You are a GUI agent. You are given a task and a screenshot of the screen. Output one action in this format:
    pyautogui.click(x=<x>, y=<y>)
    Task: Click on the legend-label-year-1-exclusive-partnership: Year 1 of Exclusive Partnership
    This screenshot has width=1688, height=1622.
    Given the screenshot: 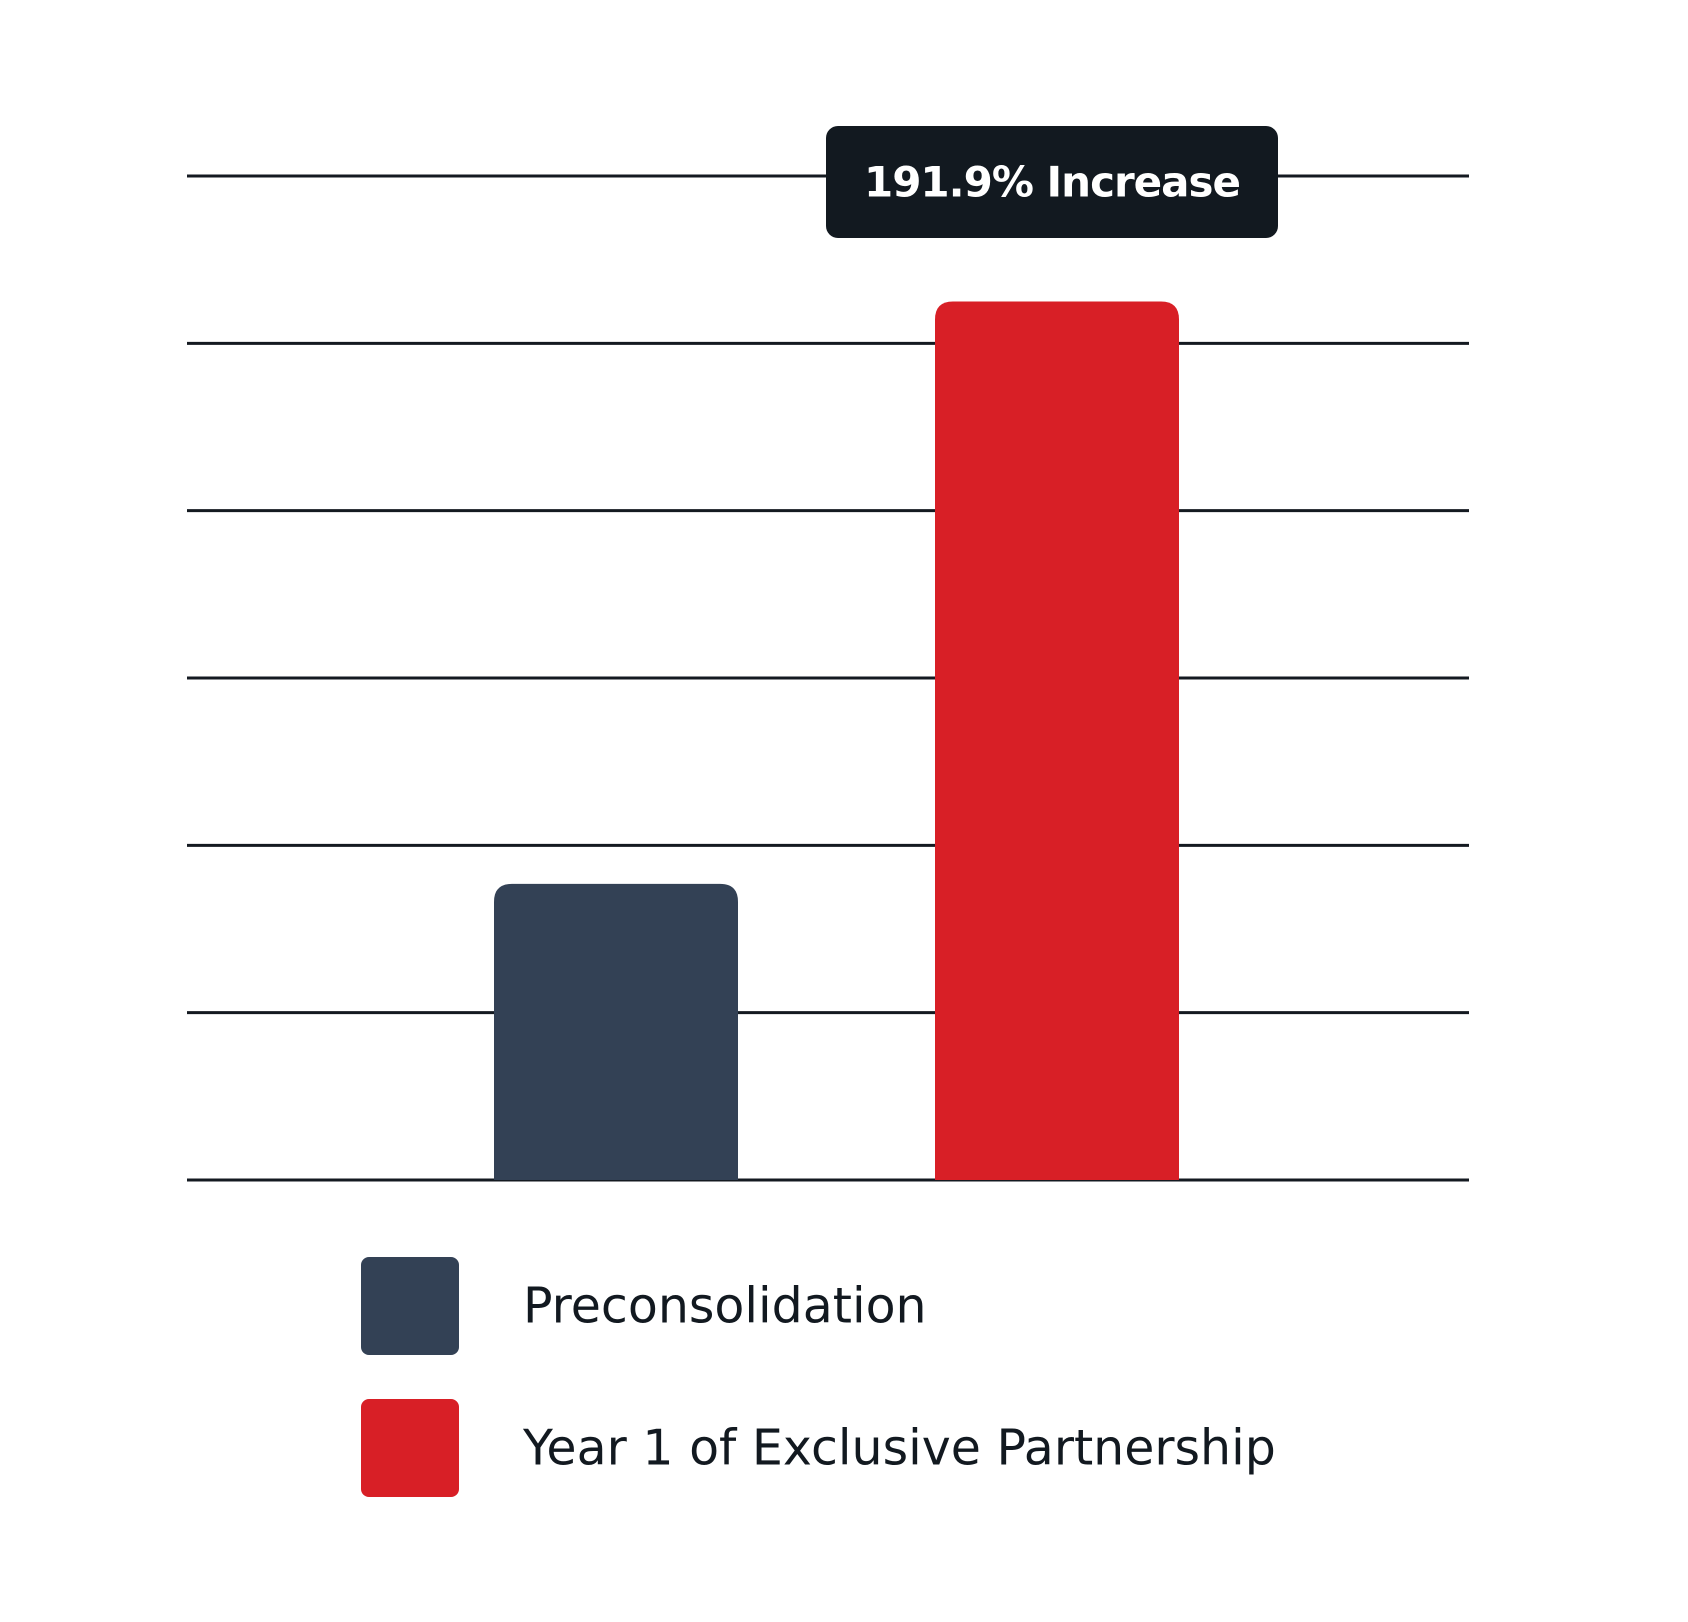 What is the action you would take?
    pyautogui.click(x=899, y=1448)
    